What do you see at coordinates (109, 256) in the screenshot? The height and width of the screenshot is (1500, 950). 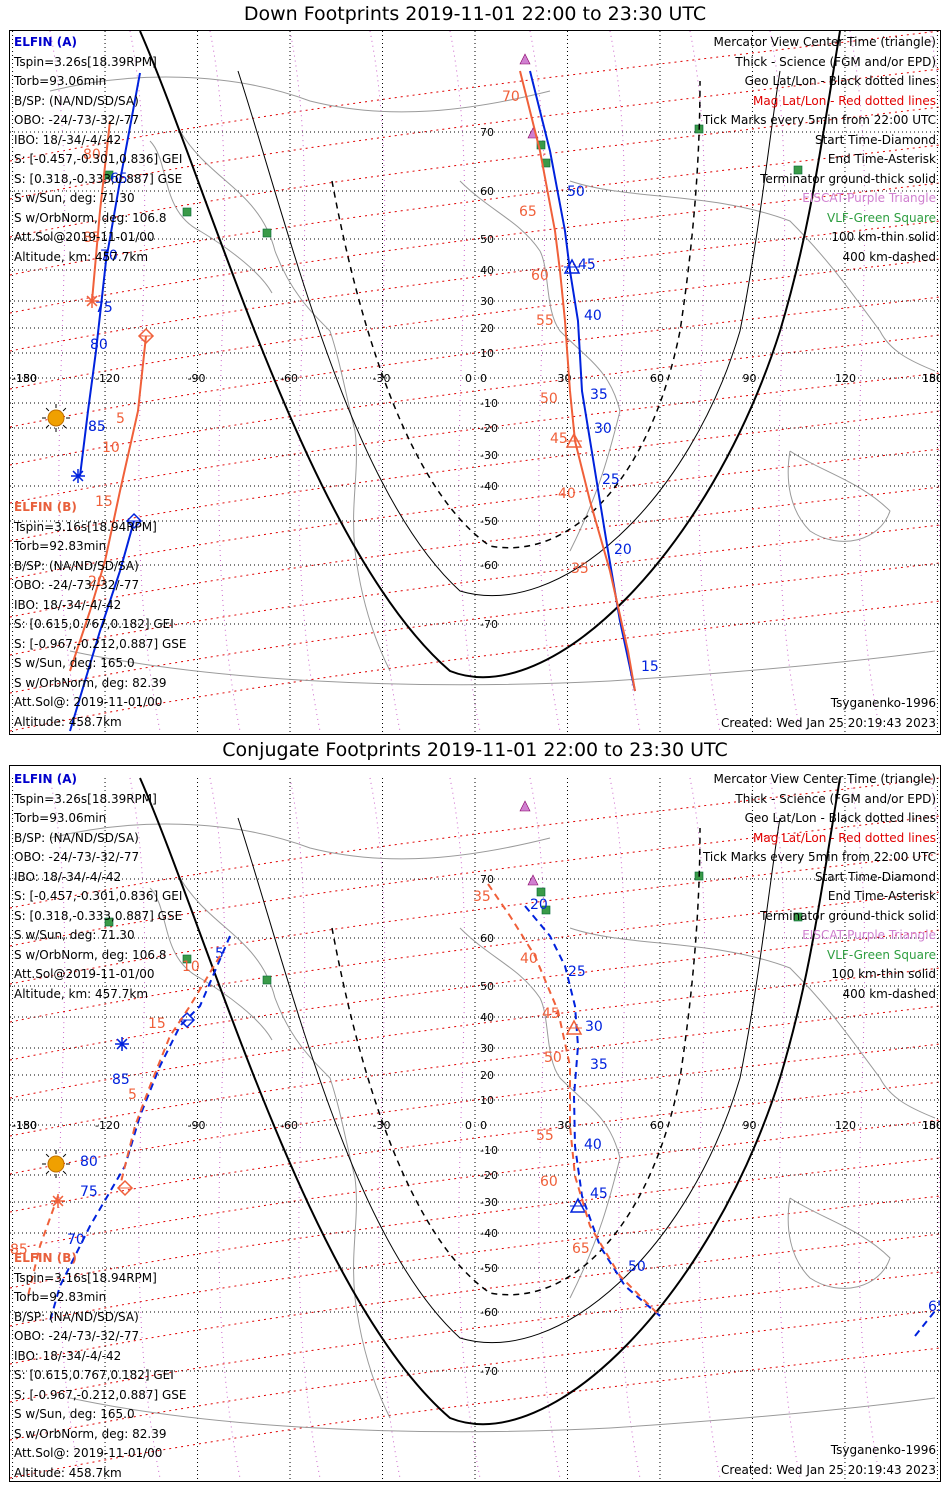 I see `track-time-label: 70` at bounding box center [109, 256].